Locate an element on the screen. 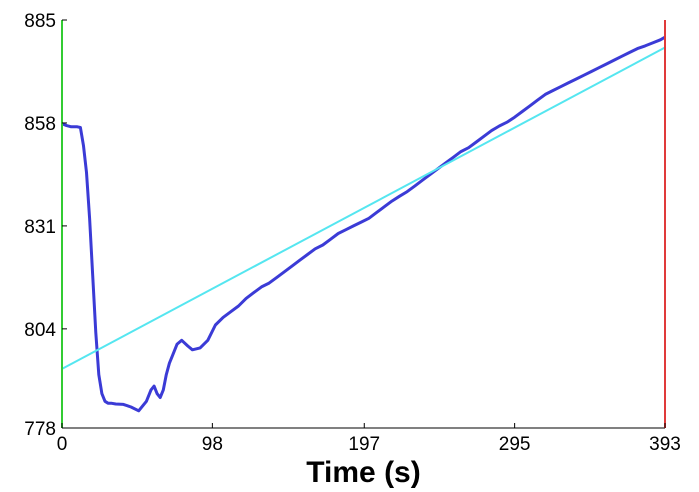 Image resolution: width=699 pixels, height=492 pixels. x-tick-label: 0 is located at coordinates (62, 444).